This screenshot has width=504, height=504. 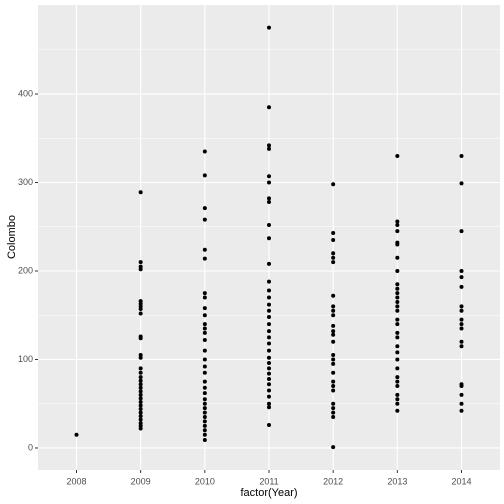 I want to click on x-tick-label: 2014, so click(x=461, y=481).